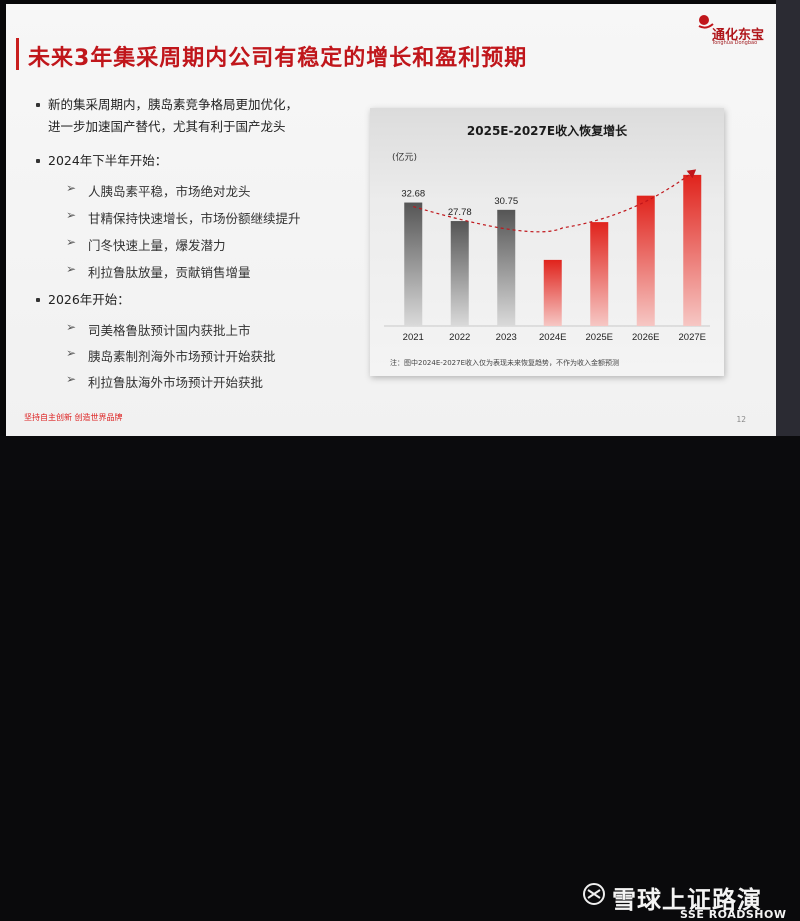 The image size is (800, 921). I want to click on sub-bullet: ➢ 司美格鲁肽预计国内获批上市, so click(158, 329).